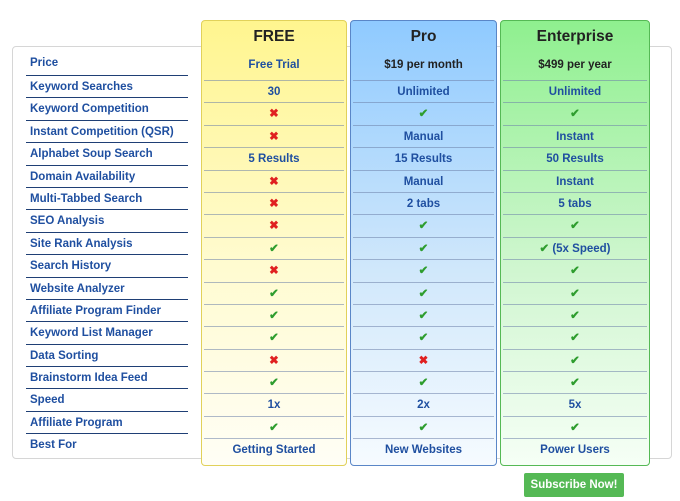  What do you see at coordinates (107, 289) in the screenshot?
I see `feature-label: Website Analyzer` at bounding box center [107, 289].